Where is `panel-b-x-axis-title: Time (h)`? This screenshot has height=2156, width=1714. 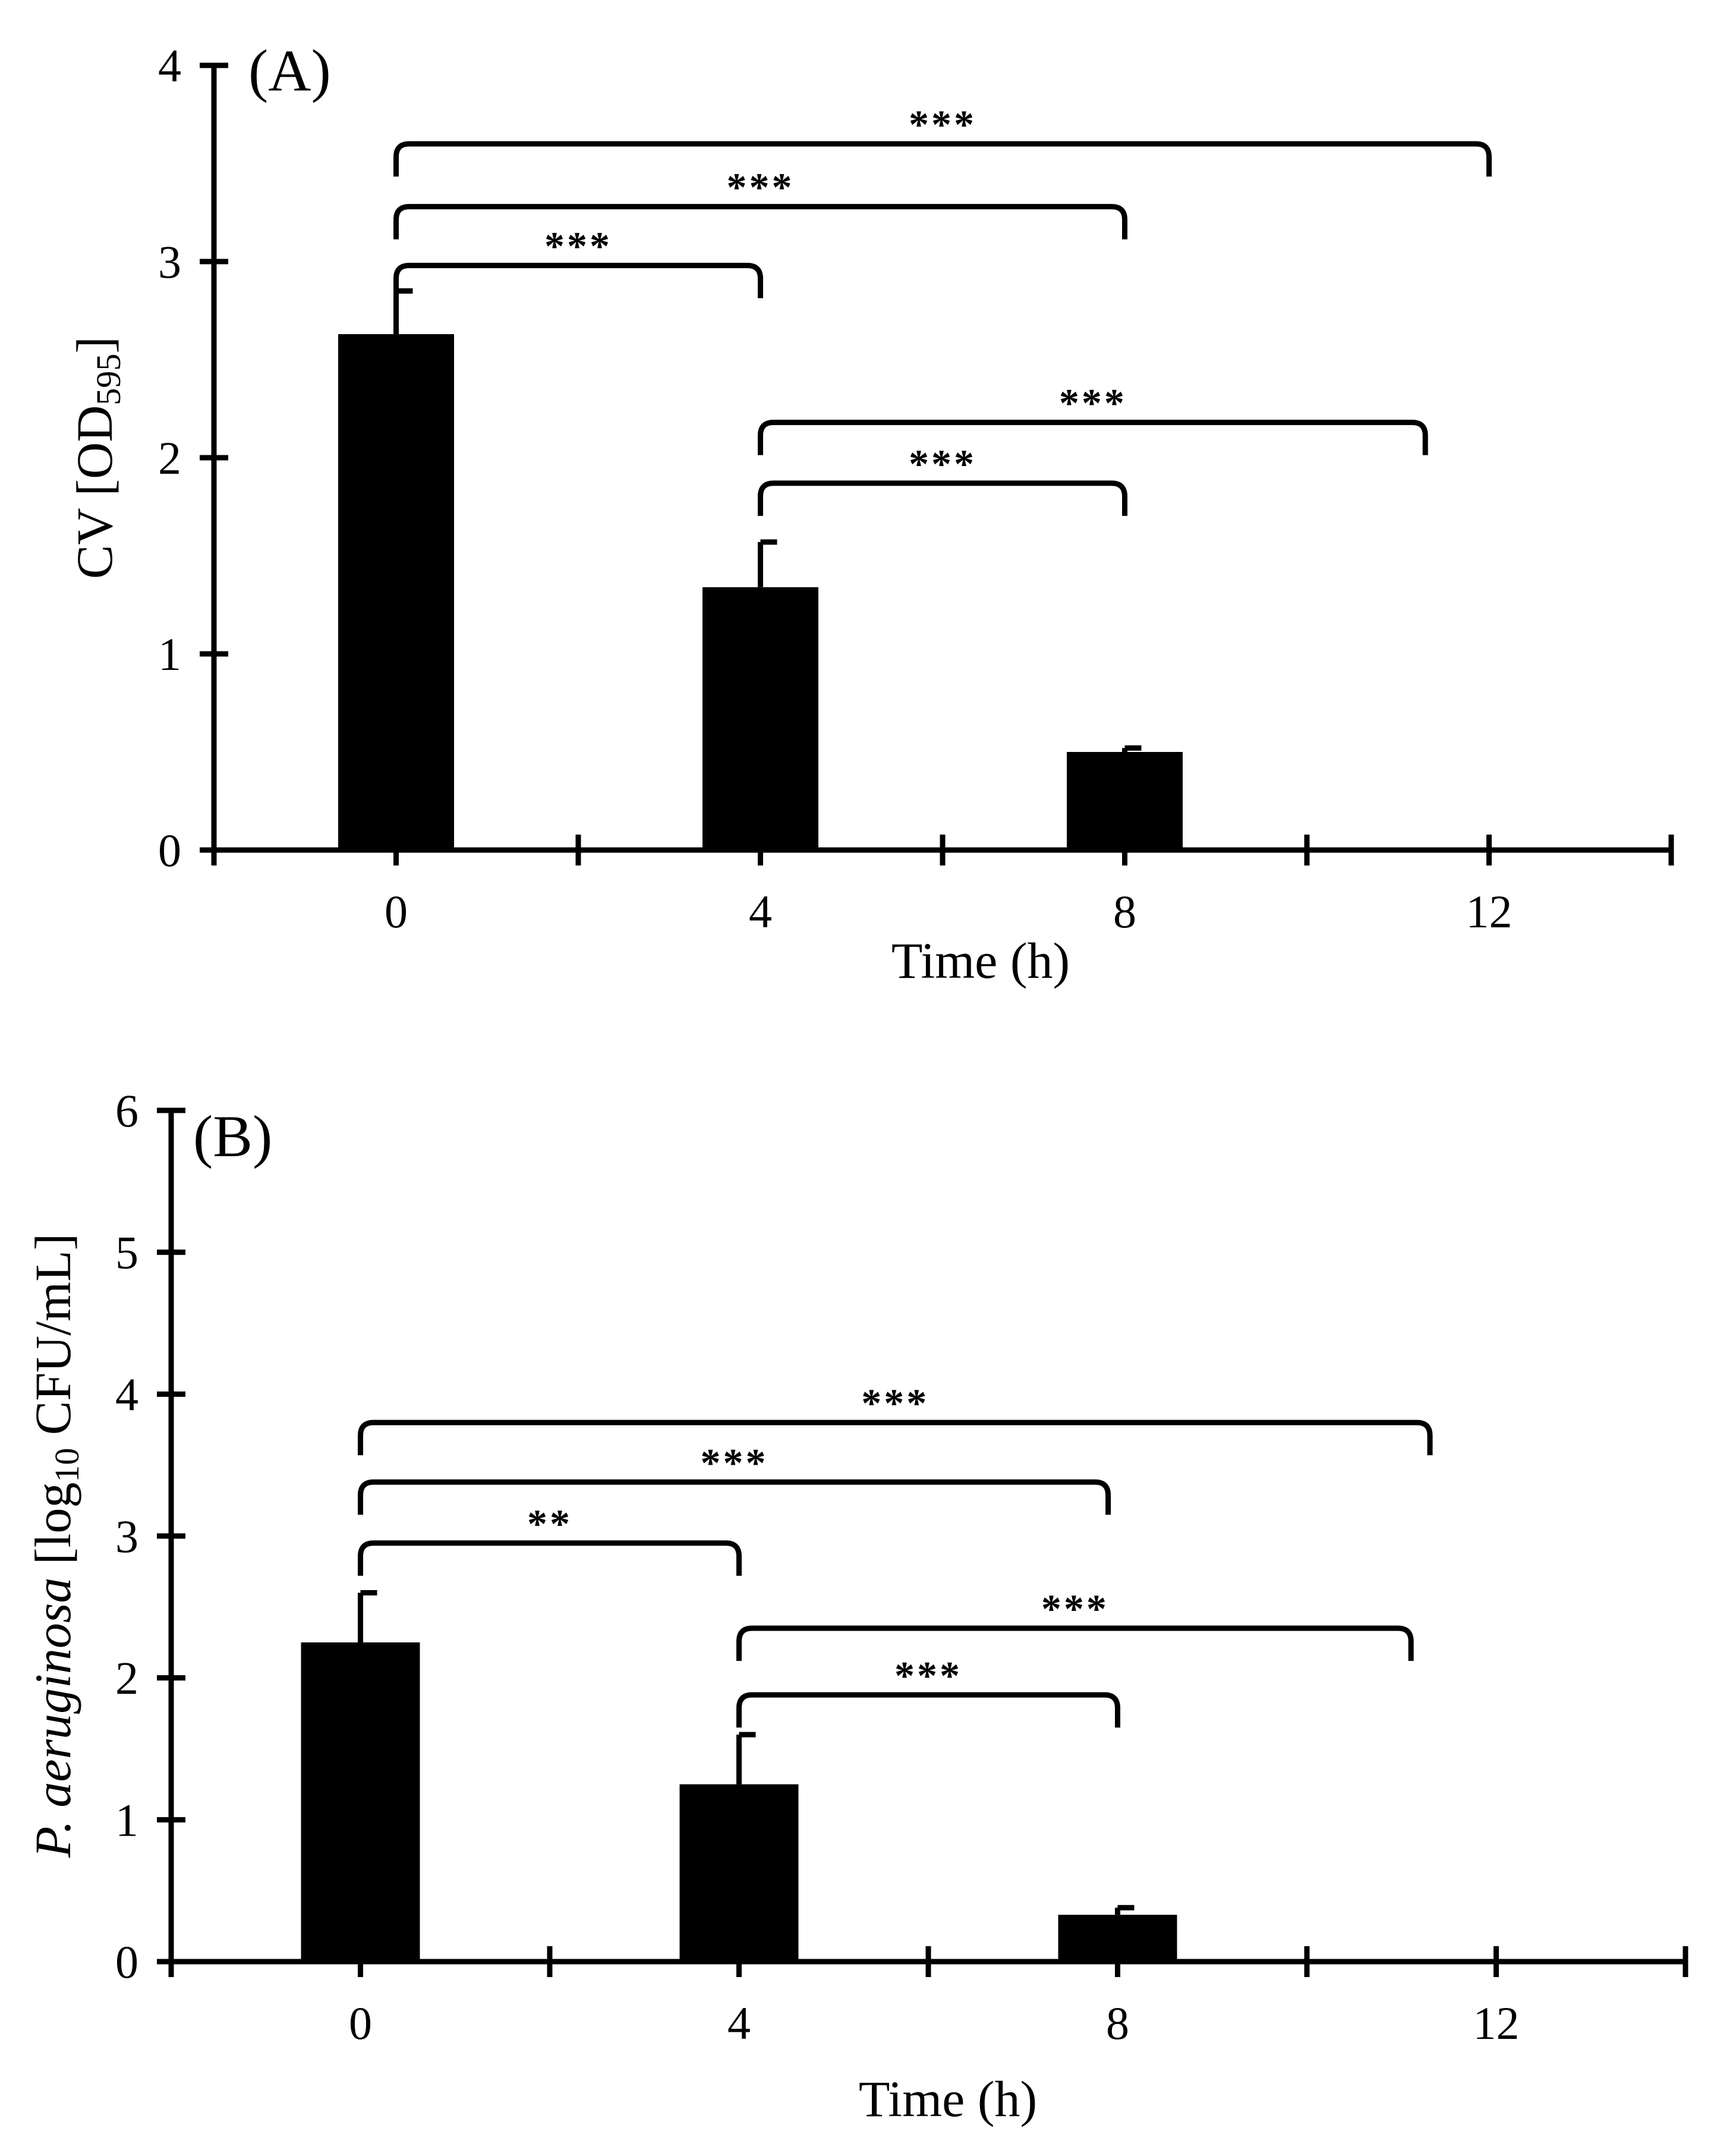 panel-b-x-axis-title: Time (h) is located at coordinates (948, 2098).